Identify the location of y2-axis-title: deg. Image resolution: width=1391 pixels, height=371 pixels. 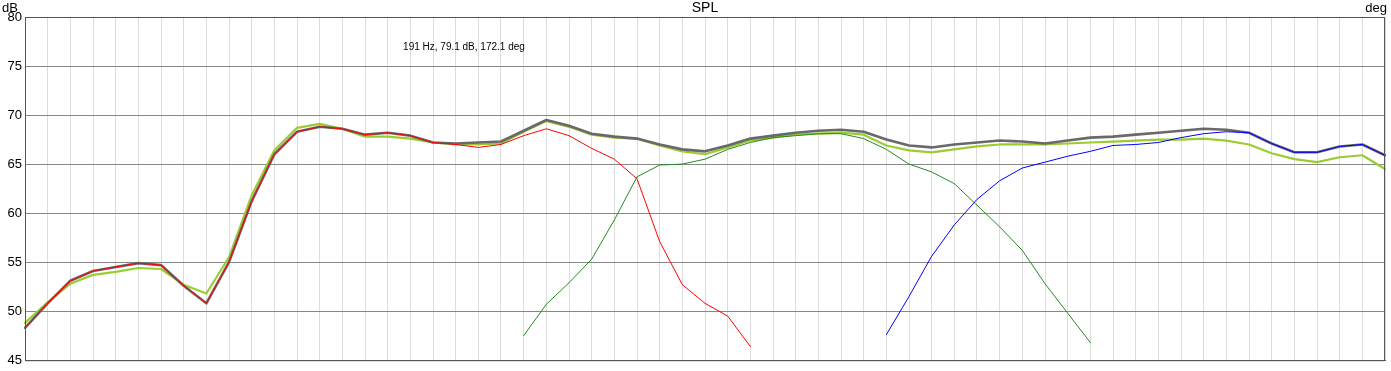
(1376, 7).